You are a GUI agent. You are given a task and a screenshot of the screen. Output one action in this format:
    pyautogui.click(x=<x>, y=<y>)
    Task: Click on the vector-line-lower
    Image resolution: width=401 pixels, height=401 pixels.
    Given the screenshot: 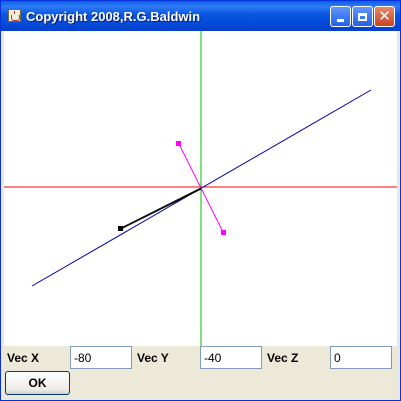 What is the action you would take?
    pyautogui.click(x=161, y=209)
    